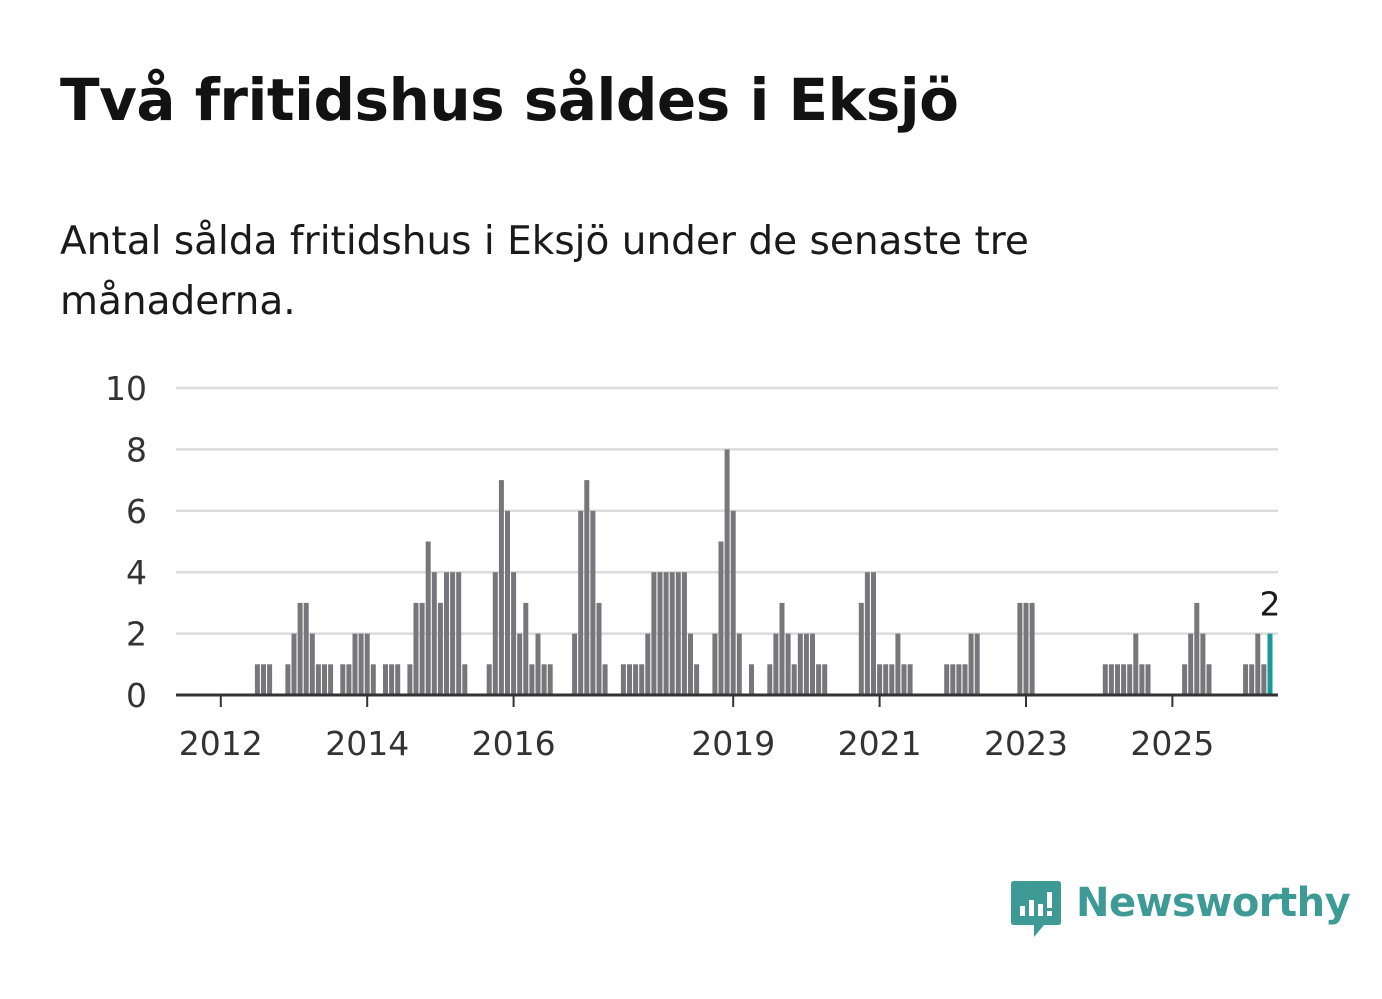 The width and height of the screenshot is (1382, 999). I want to click on highlight-bar, so click(1270, 664).